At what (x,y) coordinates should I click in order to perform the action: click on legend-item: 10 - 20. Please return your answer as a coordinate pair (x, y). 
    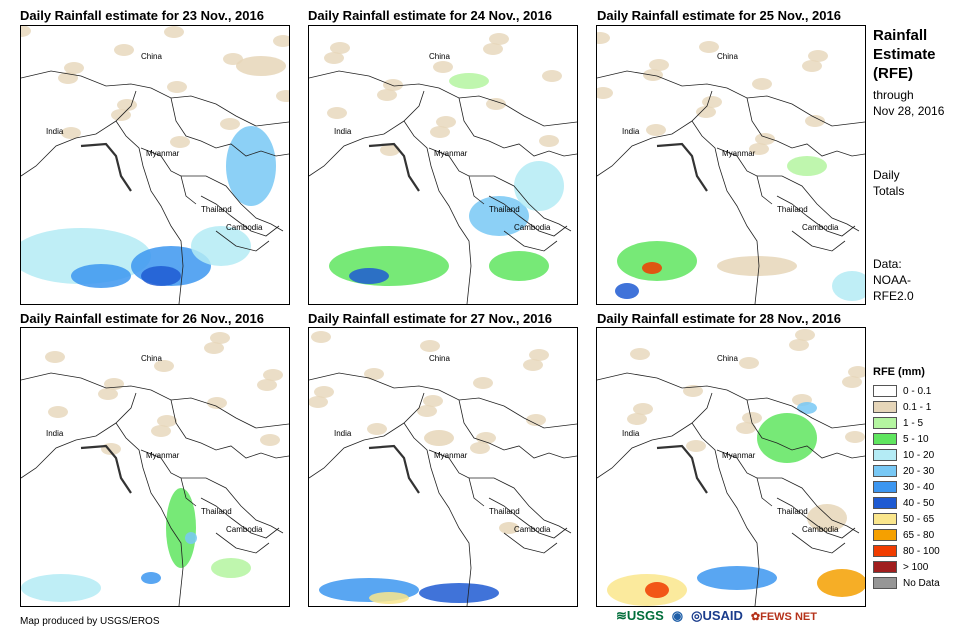
    Looking at the image, I should click on (906, 455).